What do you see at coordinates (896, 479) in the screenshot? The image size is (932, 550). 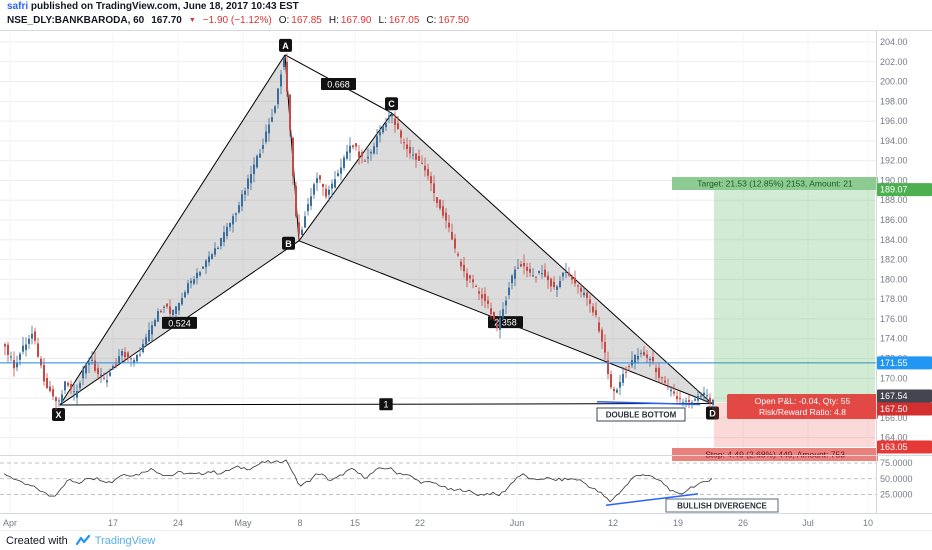 I see `oscillator-scale: 75.0000 50.0000 25.0000` at bounding box center [896, 479].